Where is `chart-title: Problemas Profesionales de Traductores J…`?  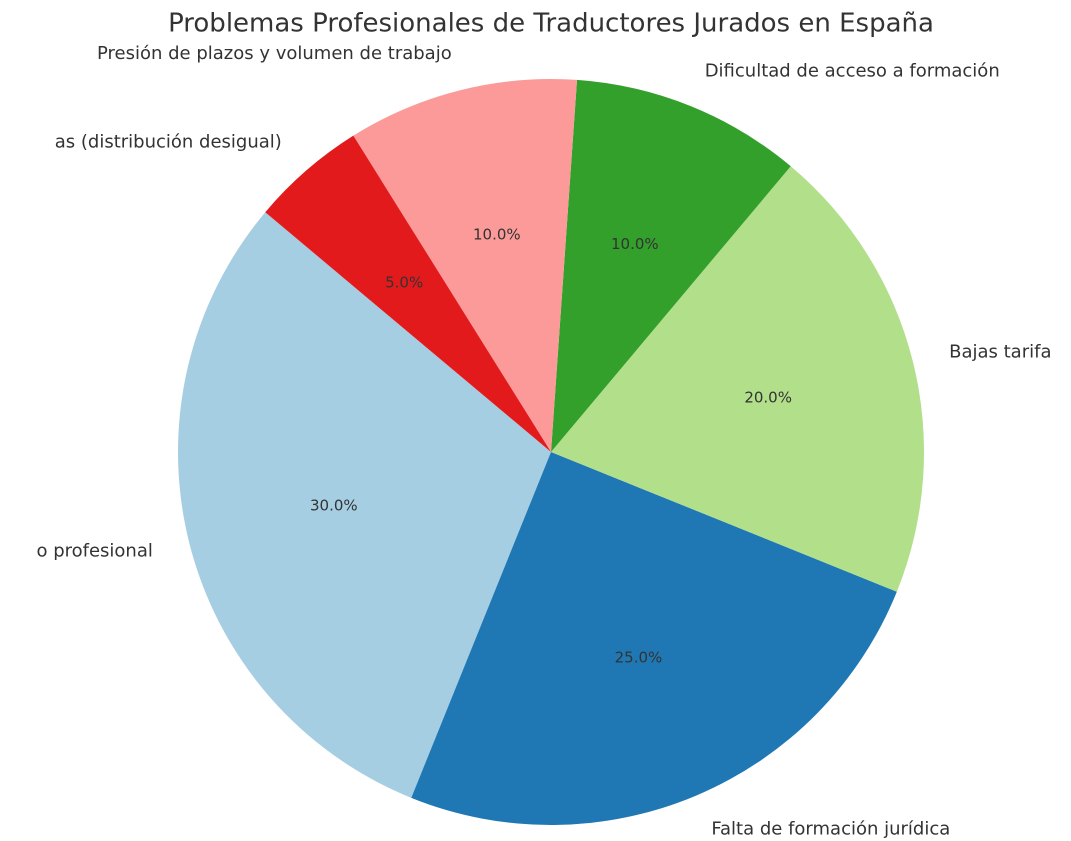 chart-title: Problemas Profesionales de Traductores J… is located at coordinates (551, 24).